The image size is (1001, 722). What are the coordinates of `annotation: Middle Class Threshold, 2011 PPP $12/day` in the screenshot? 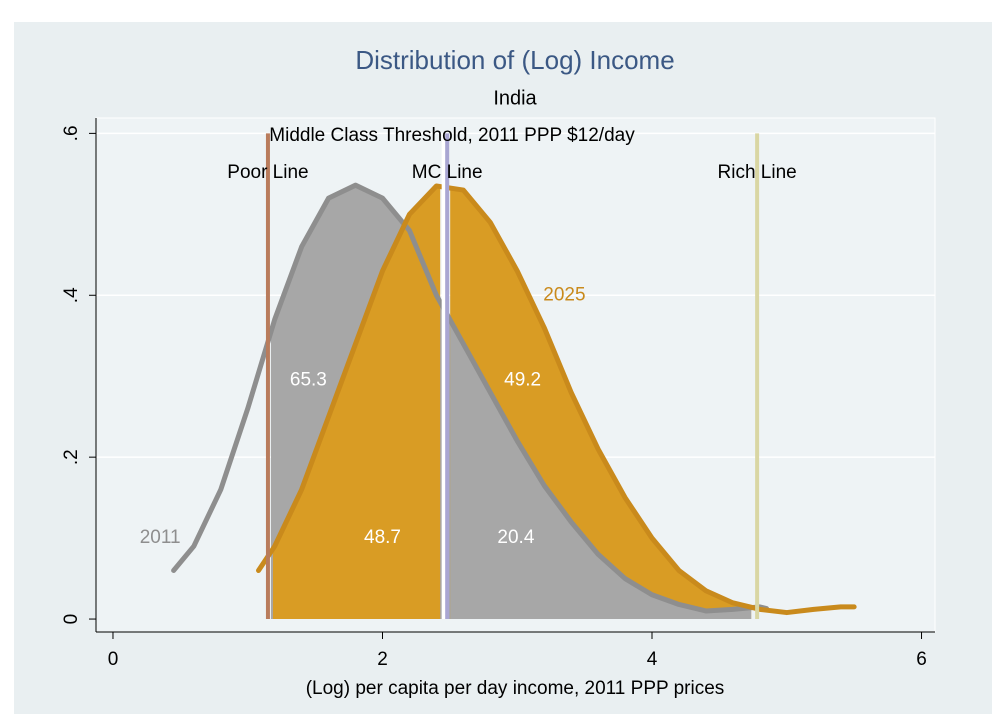 It's located at (452, 135).